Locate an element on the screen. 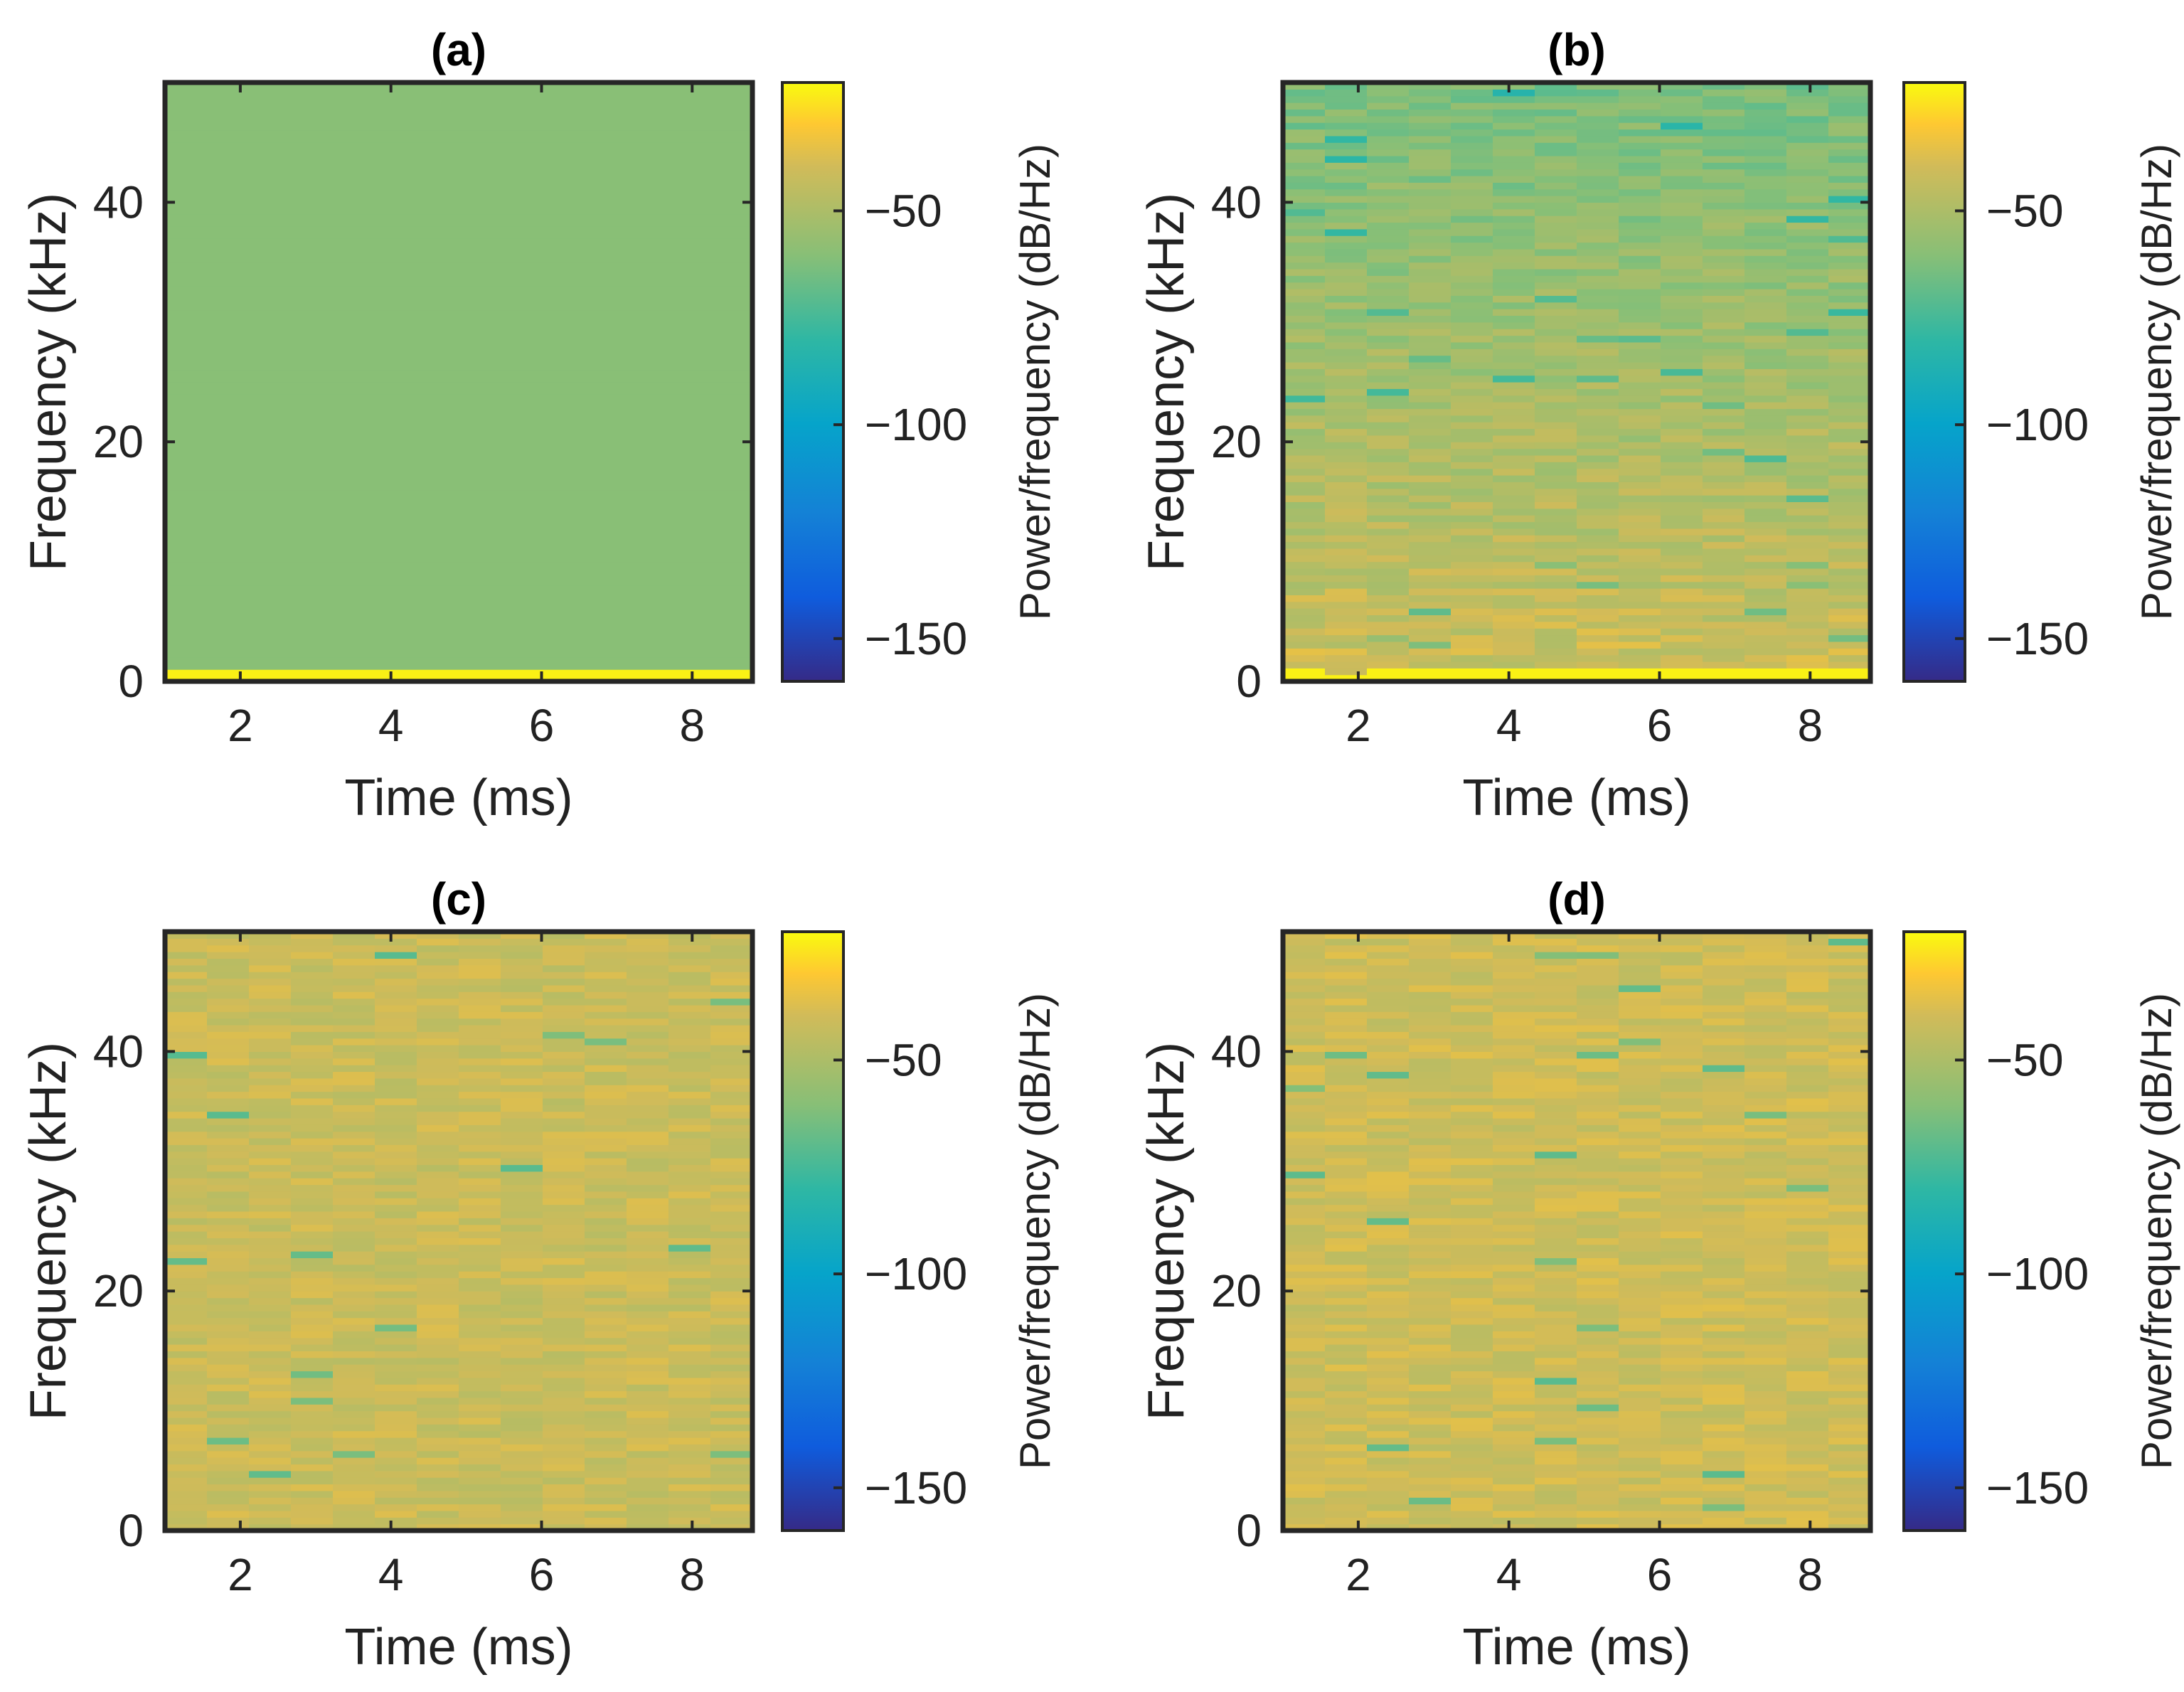 This screenshot has width=2184, height=1692. colorbar-tick-label: −100 is located at coordinates (2037, 424).